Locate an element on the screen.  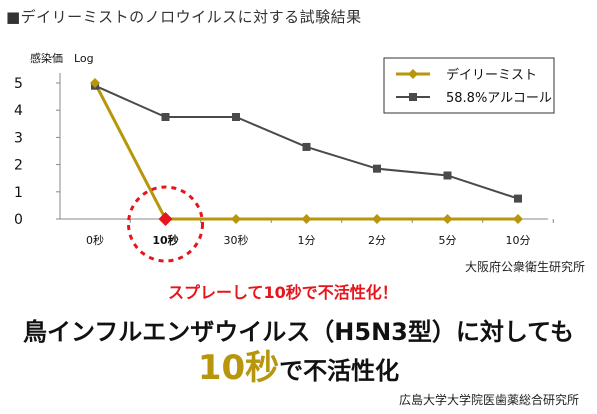
legend-box is located at coordinates (469, 85).